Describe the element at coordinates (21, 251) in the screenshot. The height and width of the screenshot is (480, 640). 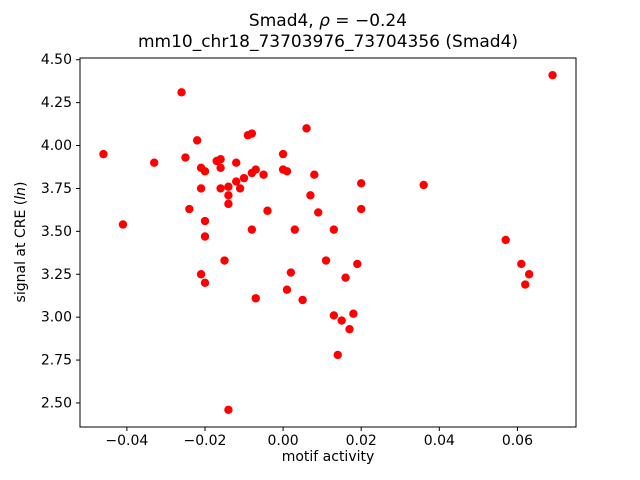
I see `y-axis-label-prefix: signal at CRE (` at that location.